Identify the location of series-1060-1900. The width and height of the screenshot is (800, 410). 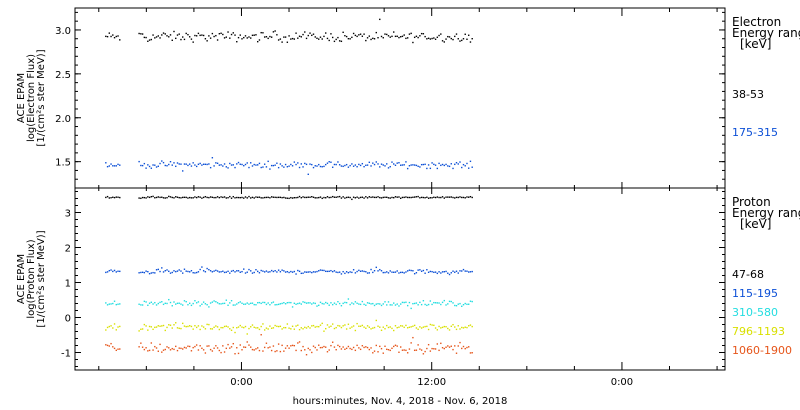
(289, 345).